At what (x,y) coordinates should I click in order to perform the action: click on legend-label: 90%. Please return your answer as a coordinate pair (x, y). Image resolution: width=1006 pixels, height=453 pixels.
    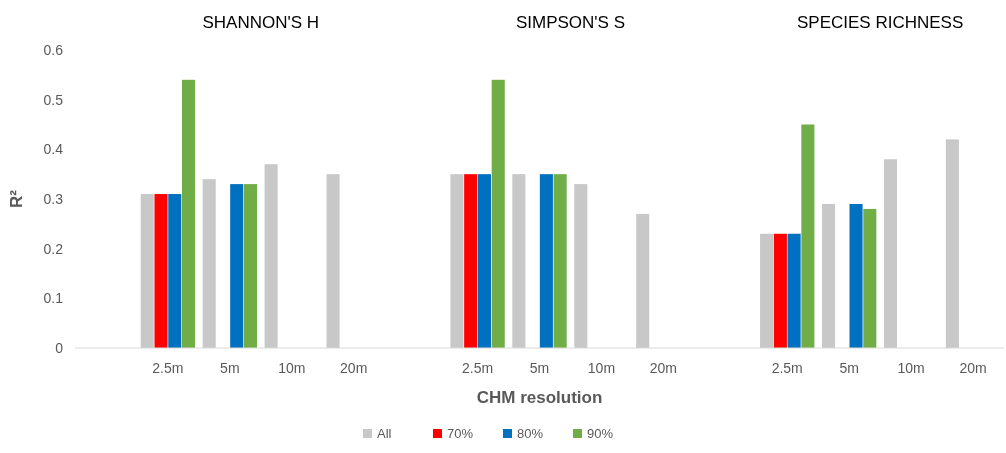
    Looking at the image, I should click on (600, 433).